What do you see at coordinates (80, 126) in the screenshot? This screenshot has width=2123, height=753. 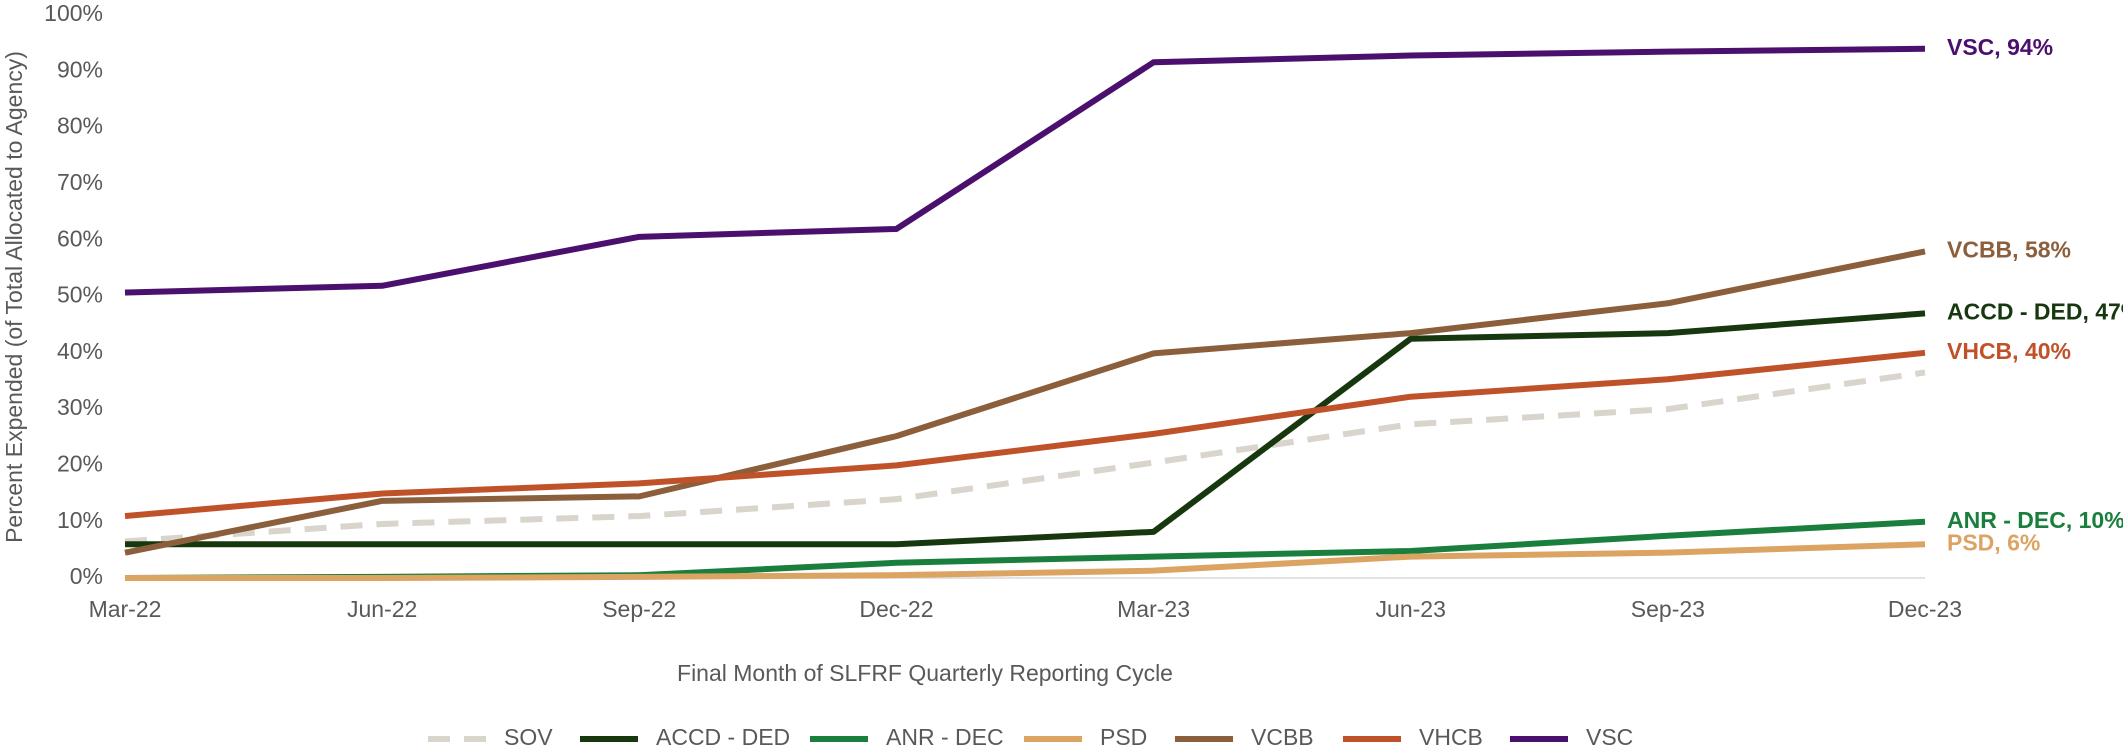 I see `y-tick-label: 80%` at bounding box center [80, 126].